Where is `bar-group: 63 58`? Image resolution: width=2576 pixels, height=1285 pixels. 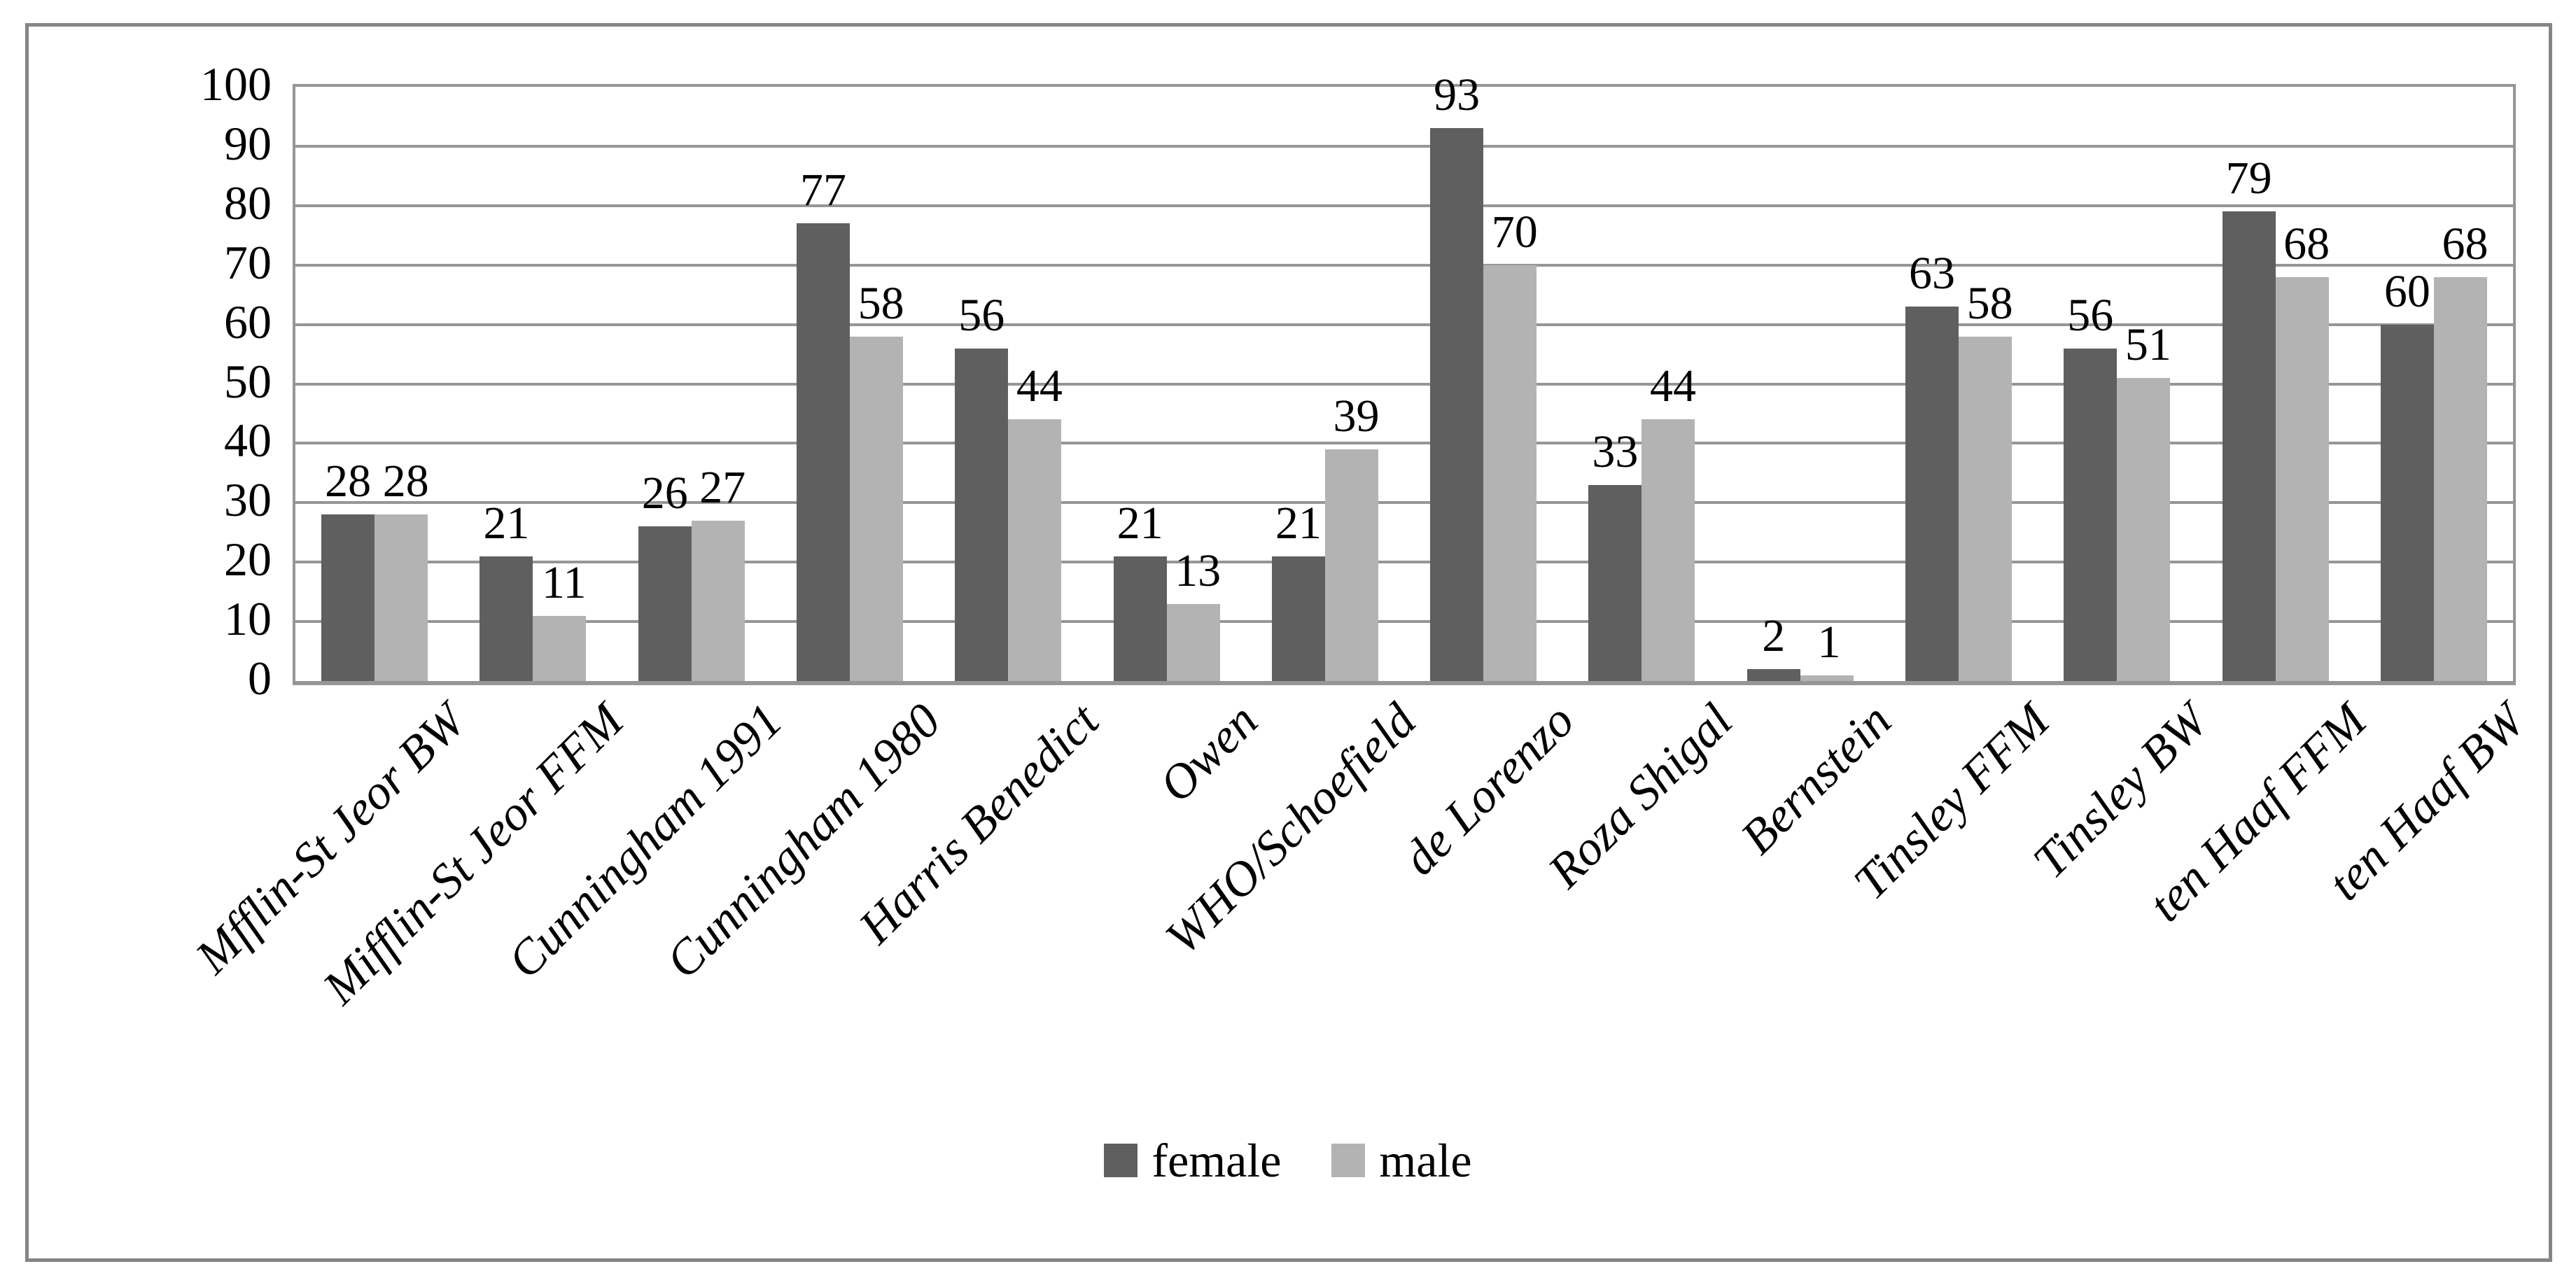
bar-group: 63 58 is located at coordinates (1958, 384).